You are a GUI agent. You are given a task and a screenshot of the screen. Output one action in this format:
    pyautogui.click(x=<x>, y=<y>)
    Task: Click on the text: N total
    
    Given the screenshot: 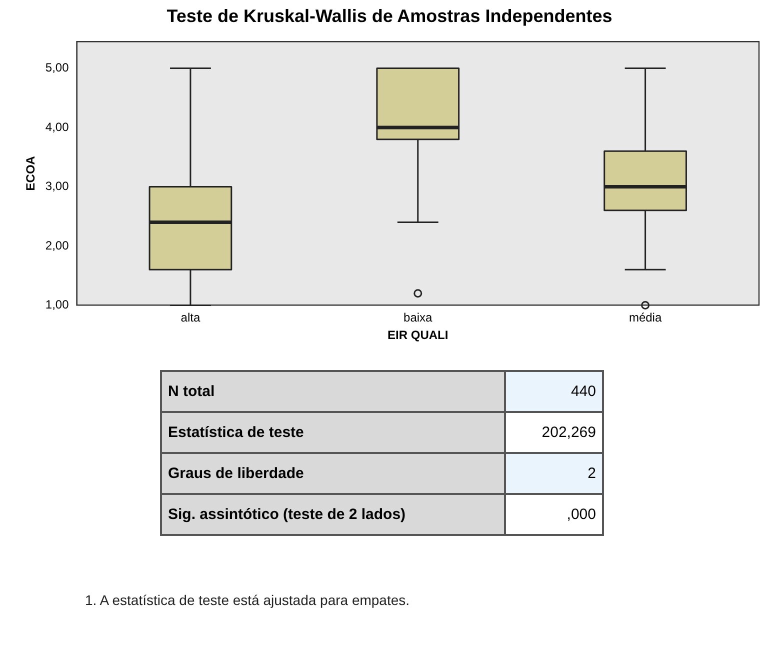 What is the action you would take?
    pyautogui.click(x=333, y=391)
    